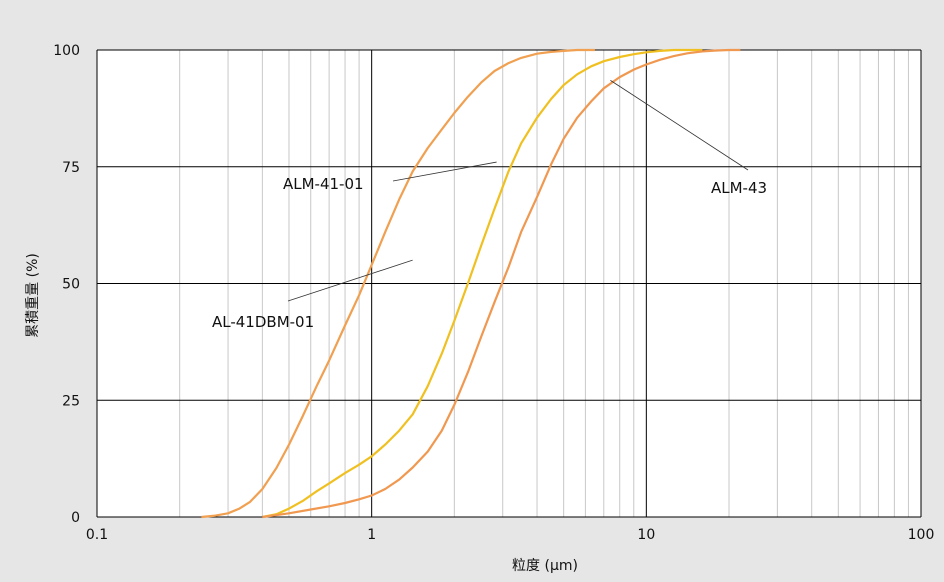 The height and width of the screenshot is (582, 944). I want to click on annotation-label: AL-41DBM-01, so click(263, 322).